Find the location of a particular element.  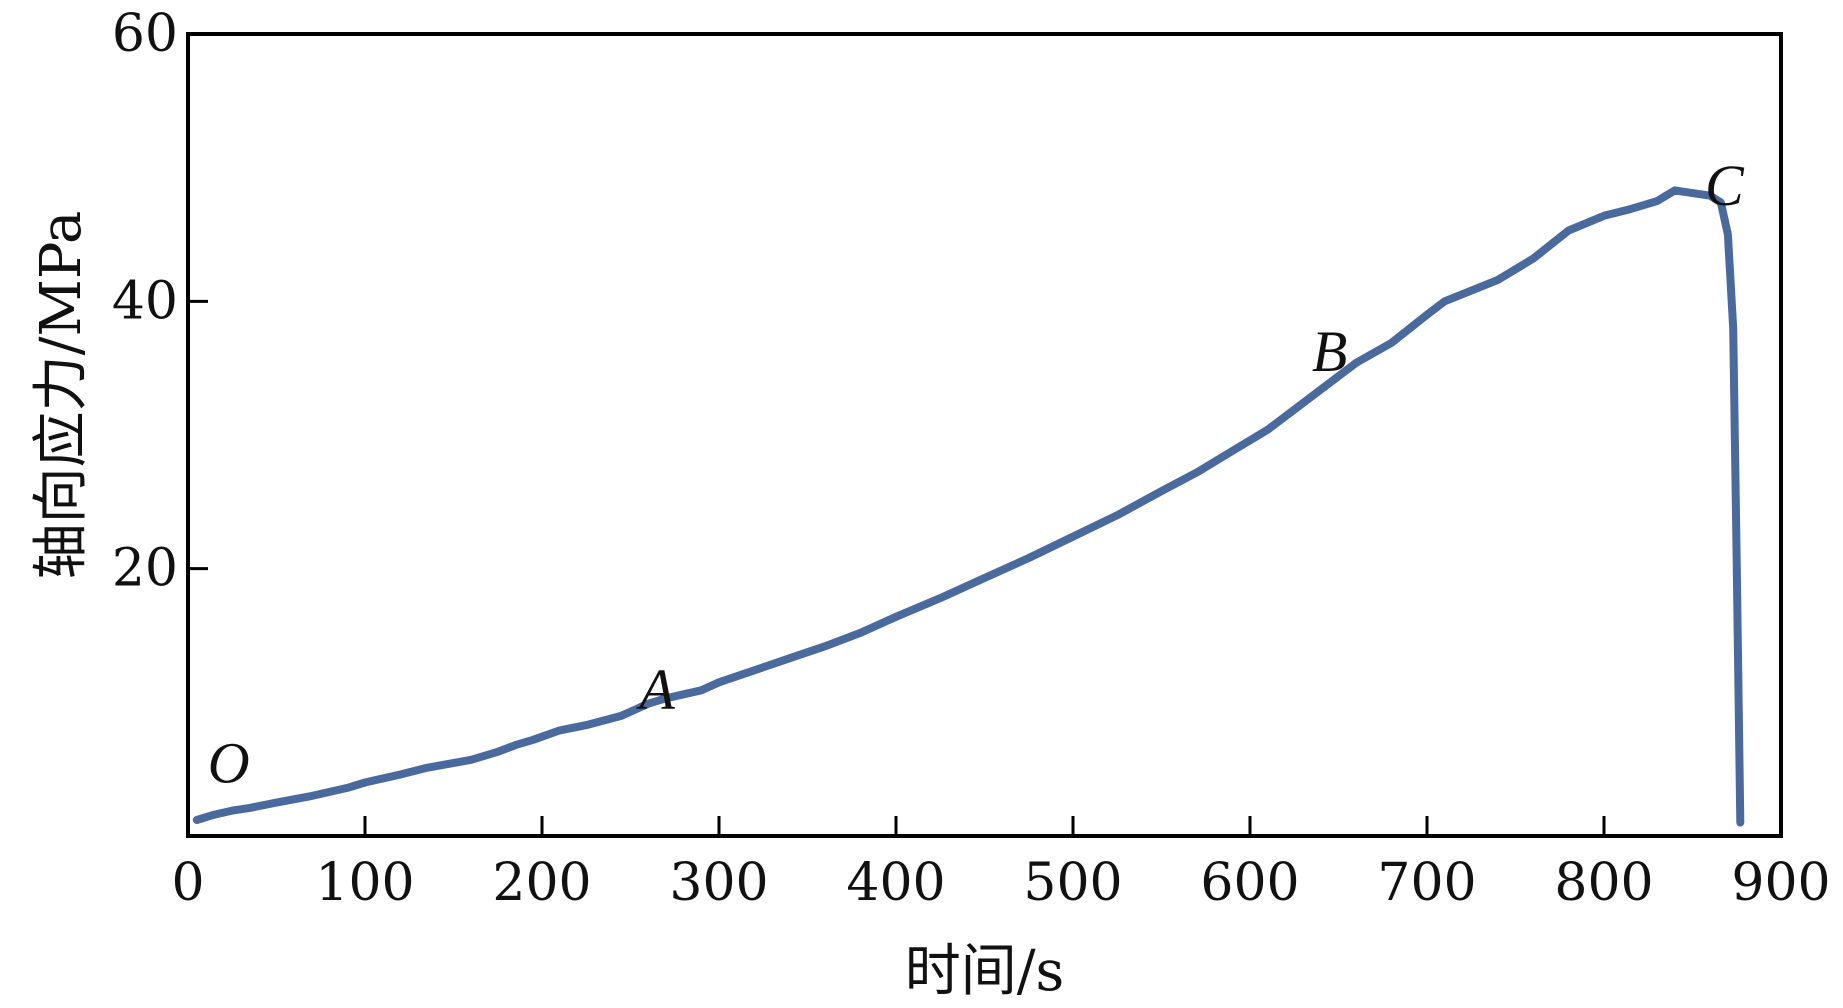

x-tick-label: 500 is located at coordinates (1072, 883).